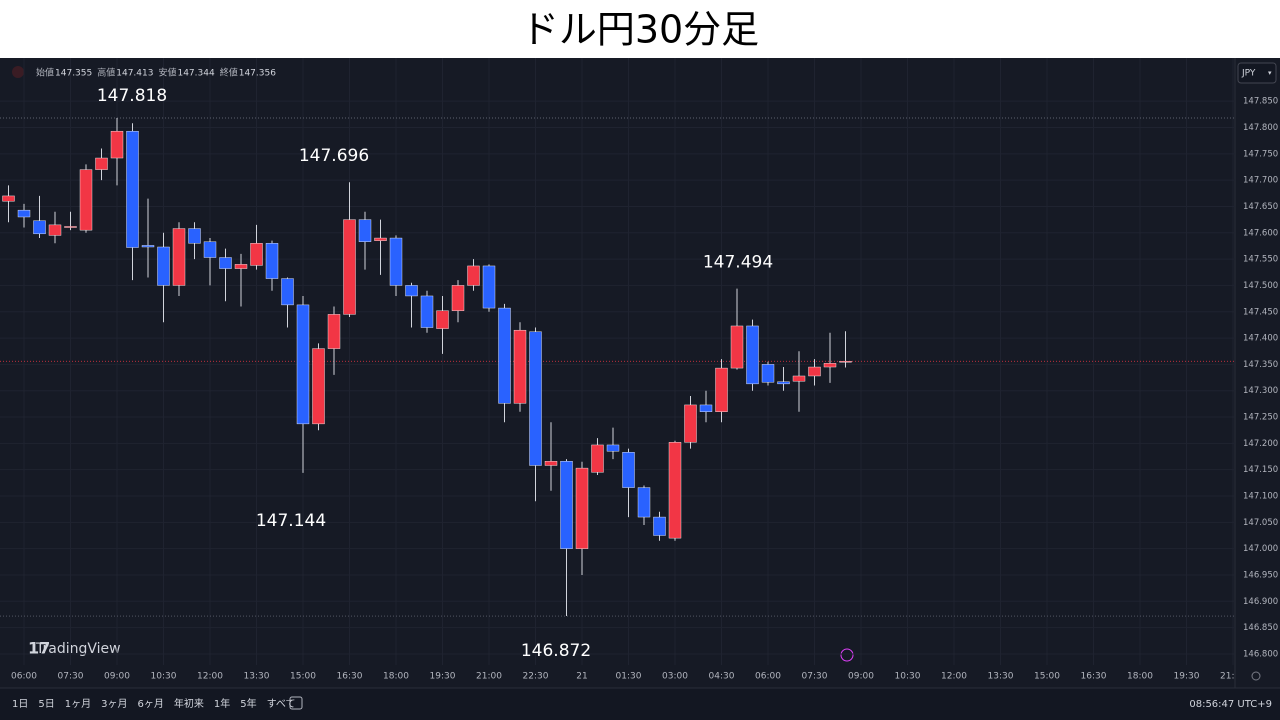 This screenshot has width=1280, height=720. Describe the element at coordinates (114, 704) in the screenshot. I see `range-button: 3ヶ月` at that location.